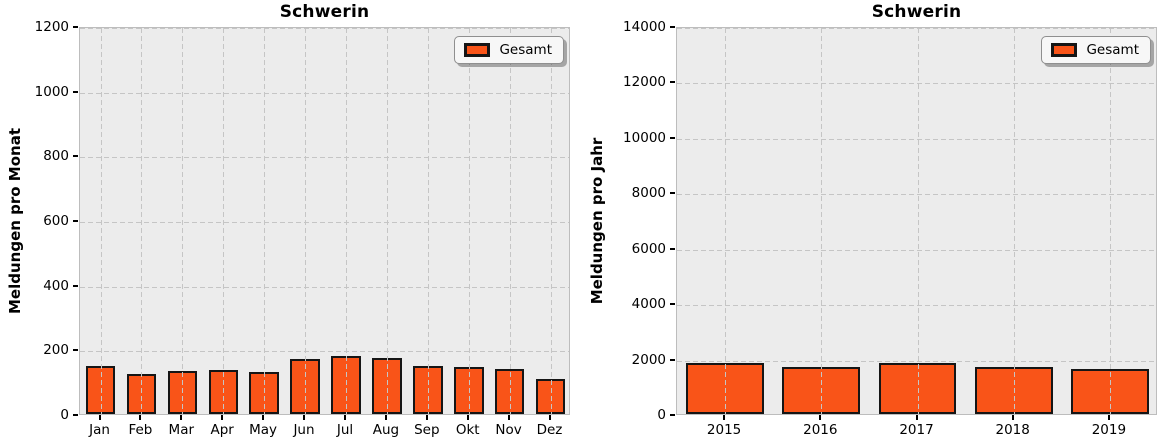 The image size is (1164, 442). I want to click on x-tick-label: Okt, so click(467, 430).